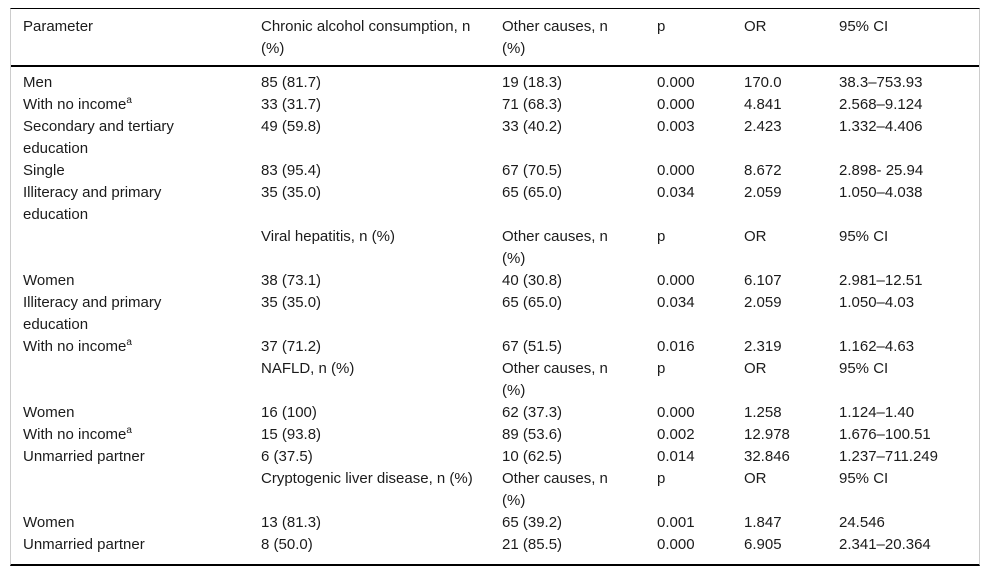 The height and width of the screenshot is (577, 992). I want to click on table-row: Women 13 (81.3) 65 (39.2) 0.001 1.847 24.546, so click(495, 523).